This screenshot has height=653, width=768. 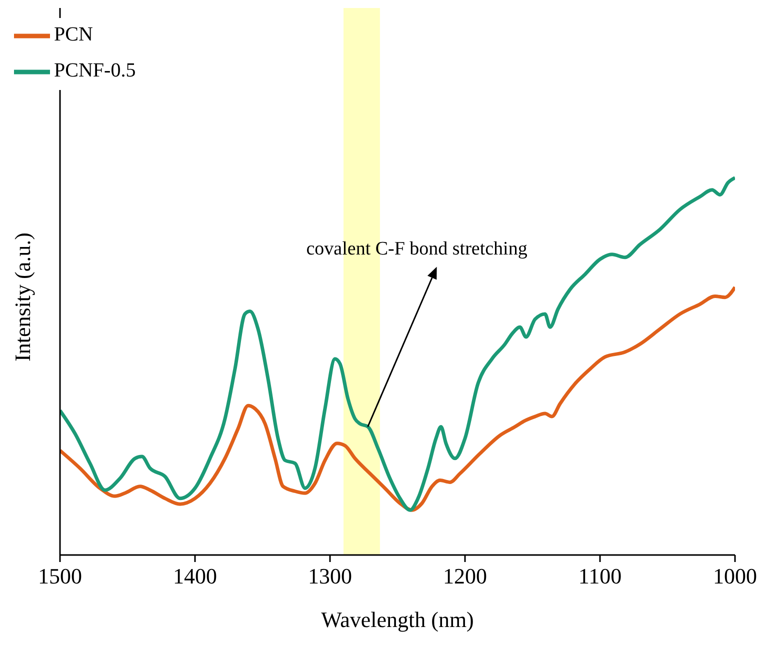 What do you see at coordinates (195, 576) in the screenshot?
I see `x-tick-label: 1400` at bounding box center [195, 576].